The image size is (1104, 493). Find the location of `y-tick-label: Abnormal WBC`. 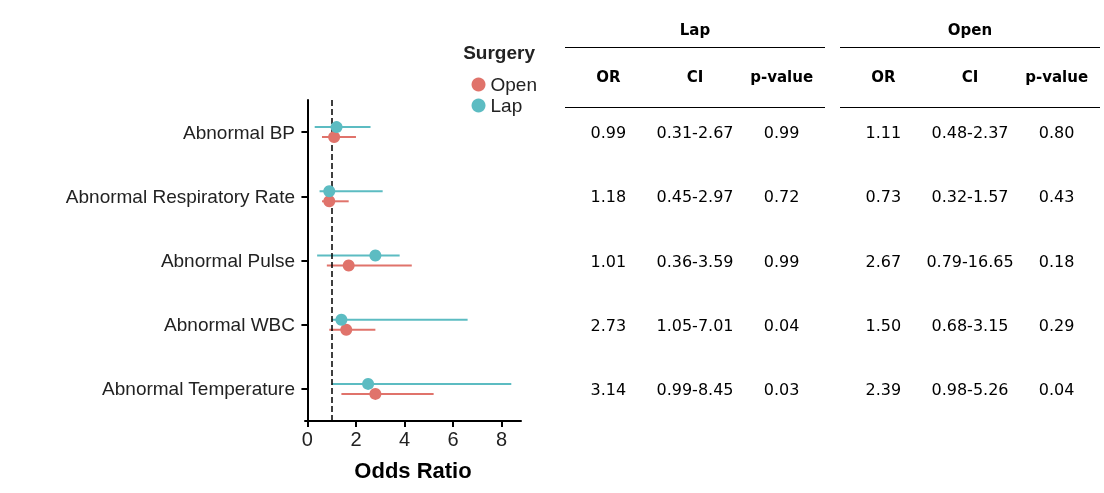

y-tick-label: Abnormal WBC is located at coordinates (229, 325).